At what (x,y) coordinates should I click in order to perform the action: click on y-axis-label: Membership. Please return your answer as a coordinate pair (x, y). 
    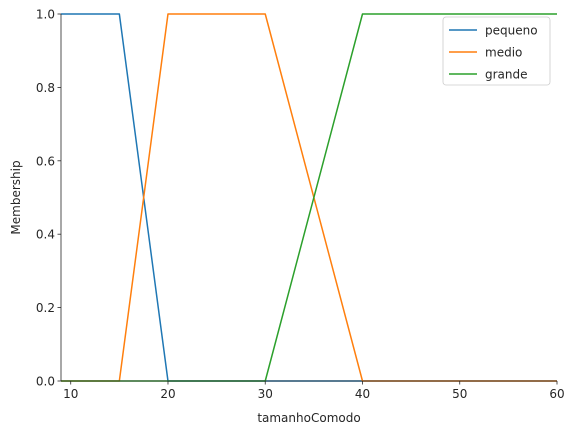
    Looking at the image, I should click on (16, 197).